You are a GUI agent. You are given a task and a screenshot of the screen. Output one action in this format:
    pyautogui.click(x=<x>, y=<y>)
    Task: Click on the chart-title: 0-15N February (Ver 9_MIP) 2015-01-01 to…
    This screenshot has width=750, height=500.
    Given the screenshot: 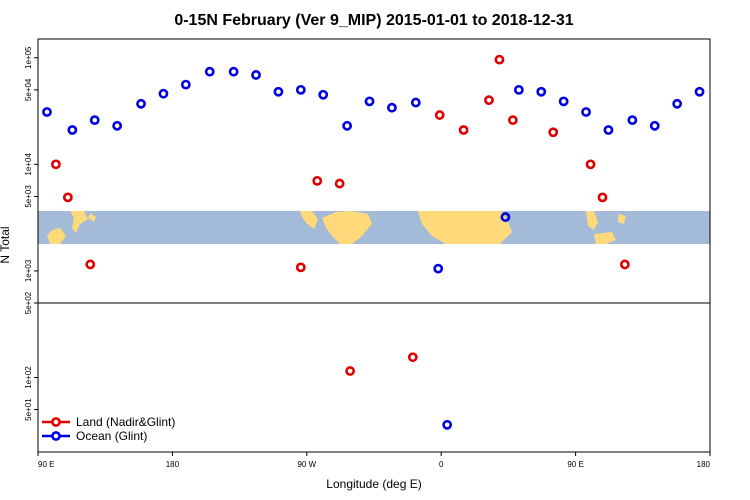 What is the action you would take?
    pyautogui.click(x=373, y=20)
    